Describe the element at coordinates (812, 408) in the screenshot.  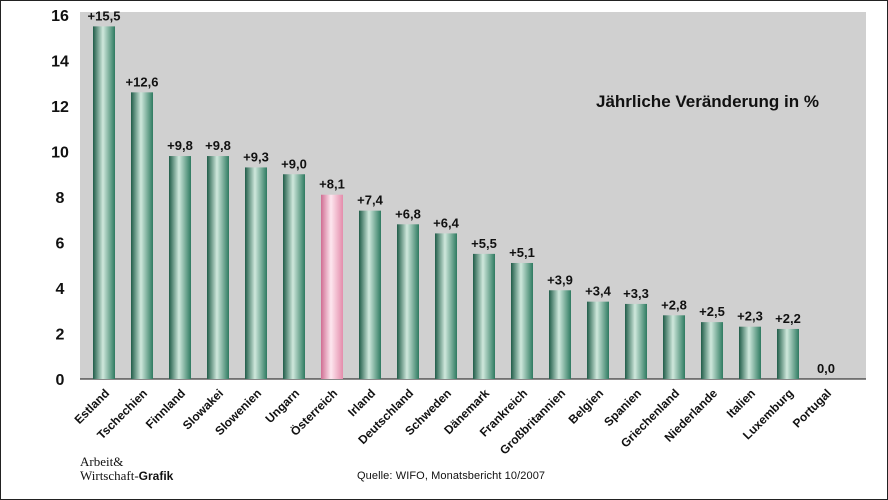
I see `category-label: Portugal` at that location.